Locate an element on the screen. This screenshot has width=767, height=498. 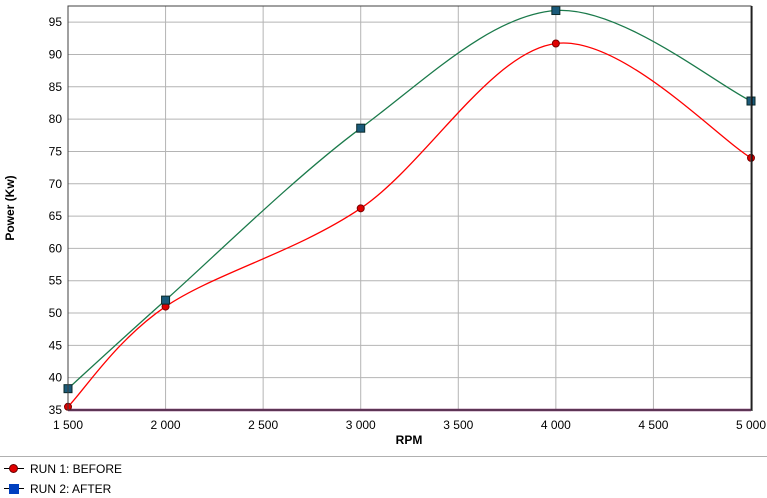
y-tick-label-1: 35 is located at coordinates (56, 410).